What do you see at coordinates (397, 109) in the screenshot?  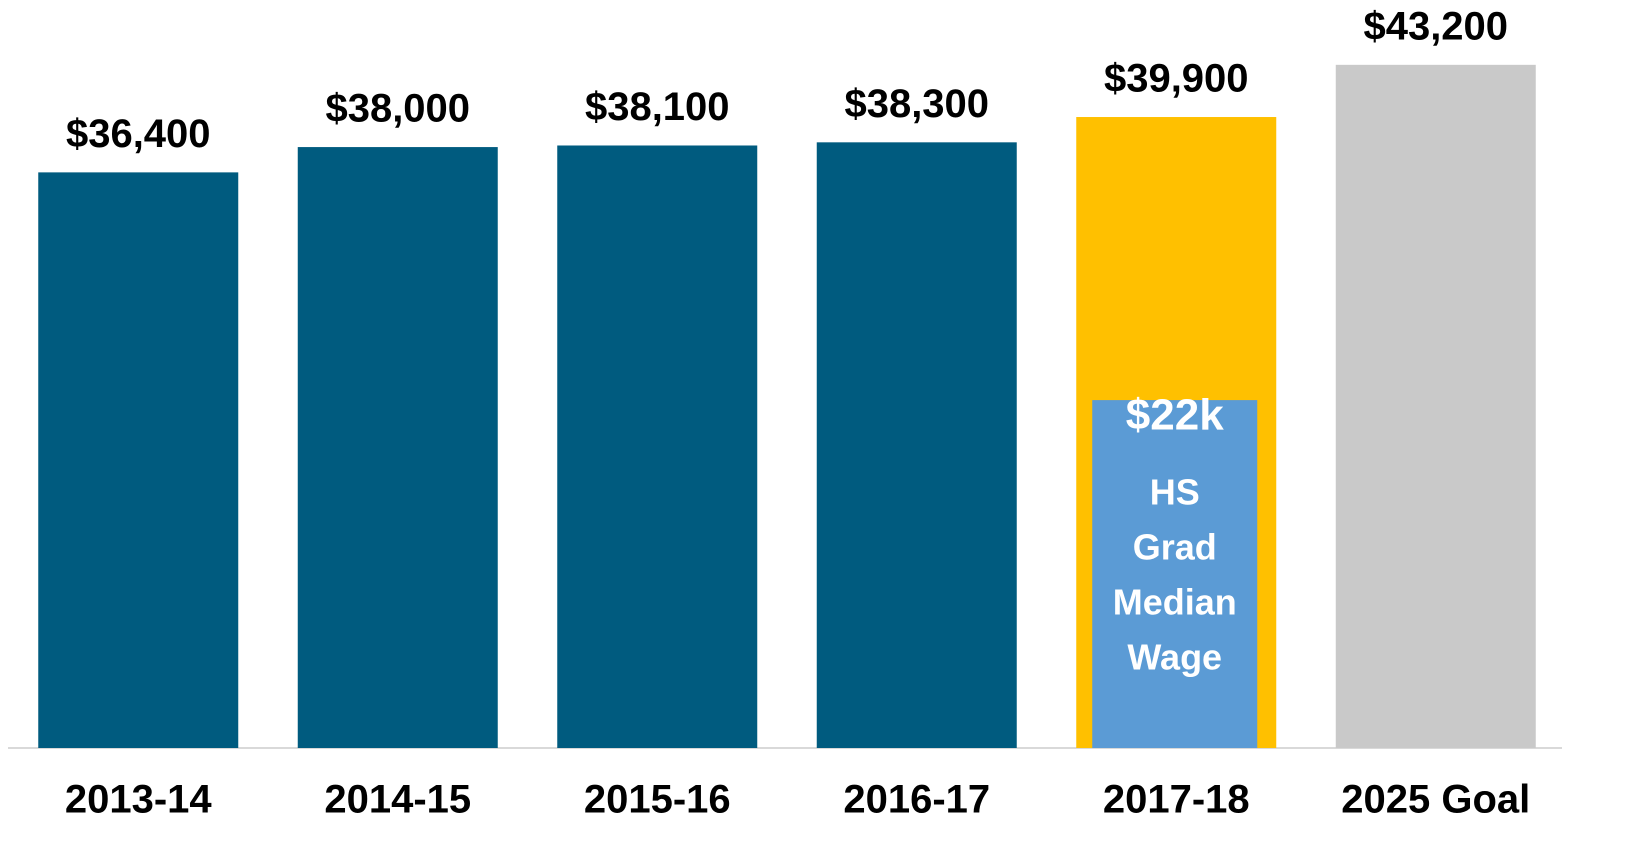 I see `value-label: $38,000` at bounding box center [397, 109].